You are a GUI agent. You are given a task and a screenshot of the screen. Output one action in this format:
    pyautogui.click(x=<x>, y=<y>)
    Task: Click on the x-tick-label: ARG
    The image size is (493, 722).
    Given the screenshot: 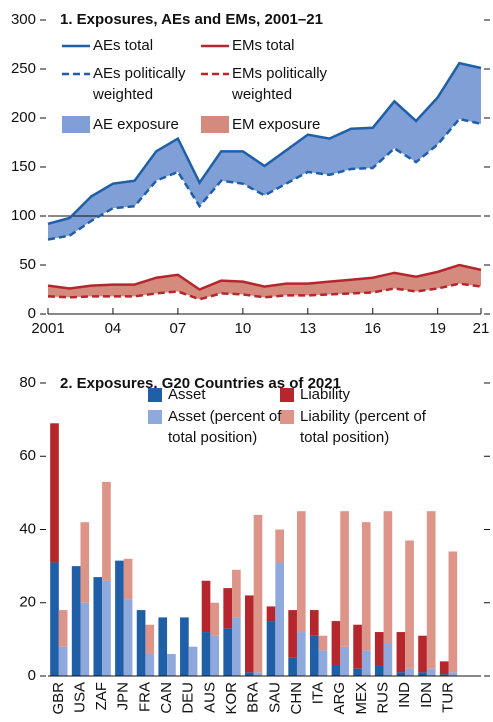 What is the action you would take?
    pyautogui.click(x=339, y=698)
    